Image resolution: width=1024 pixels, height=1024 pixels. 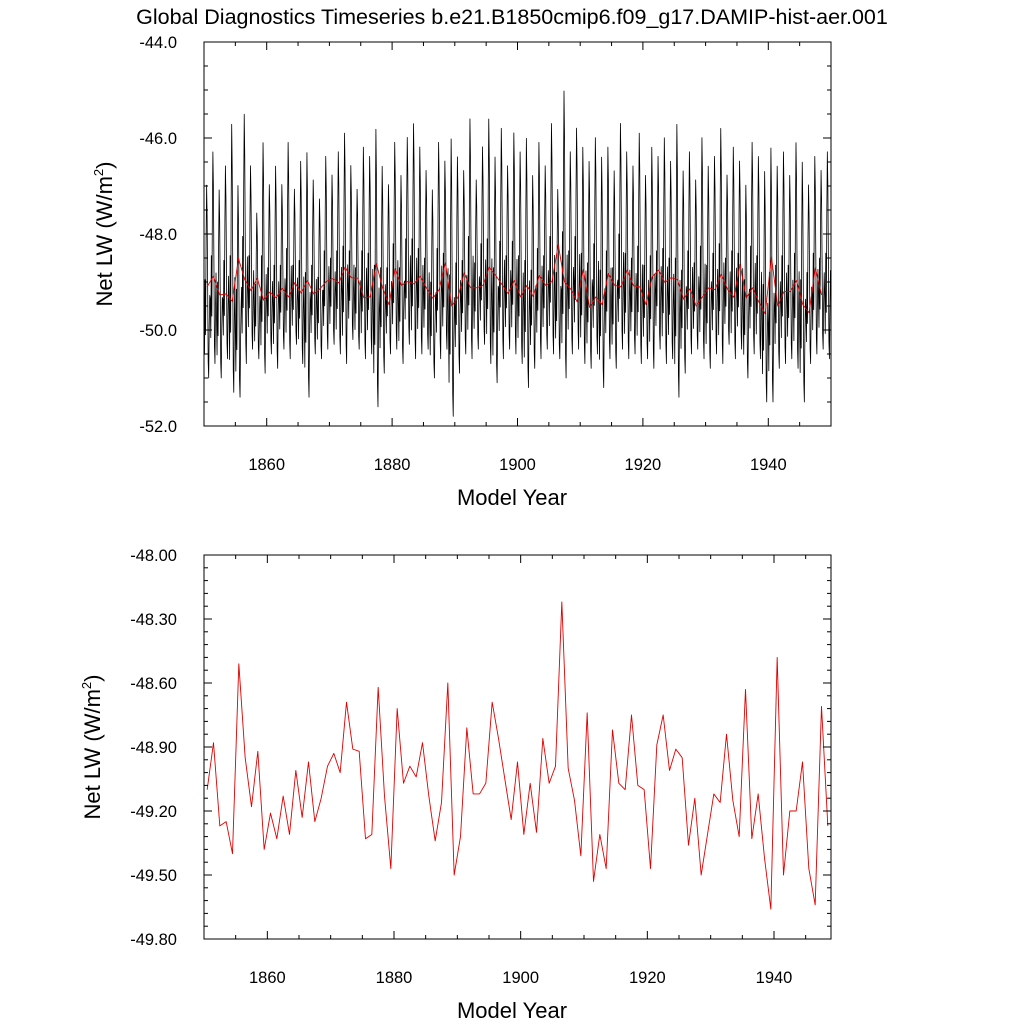 I want to click on top-y-tick-label: -48.0, so click(x=158, y=235).